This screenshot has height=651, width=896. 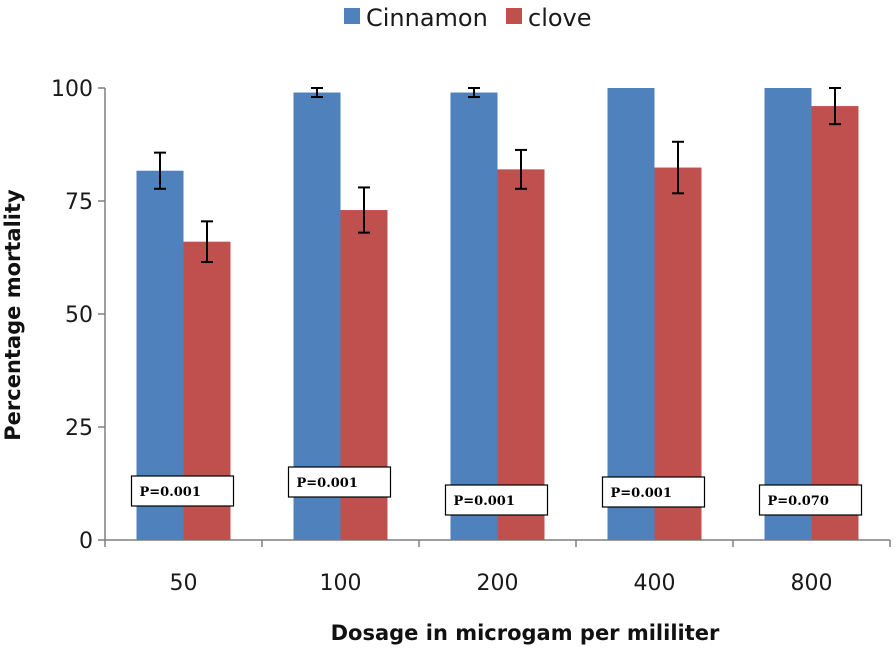 I want to click on legend: Cinnamon clove, so click(x=468, y=18).